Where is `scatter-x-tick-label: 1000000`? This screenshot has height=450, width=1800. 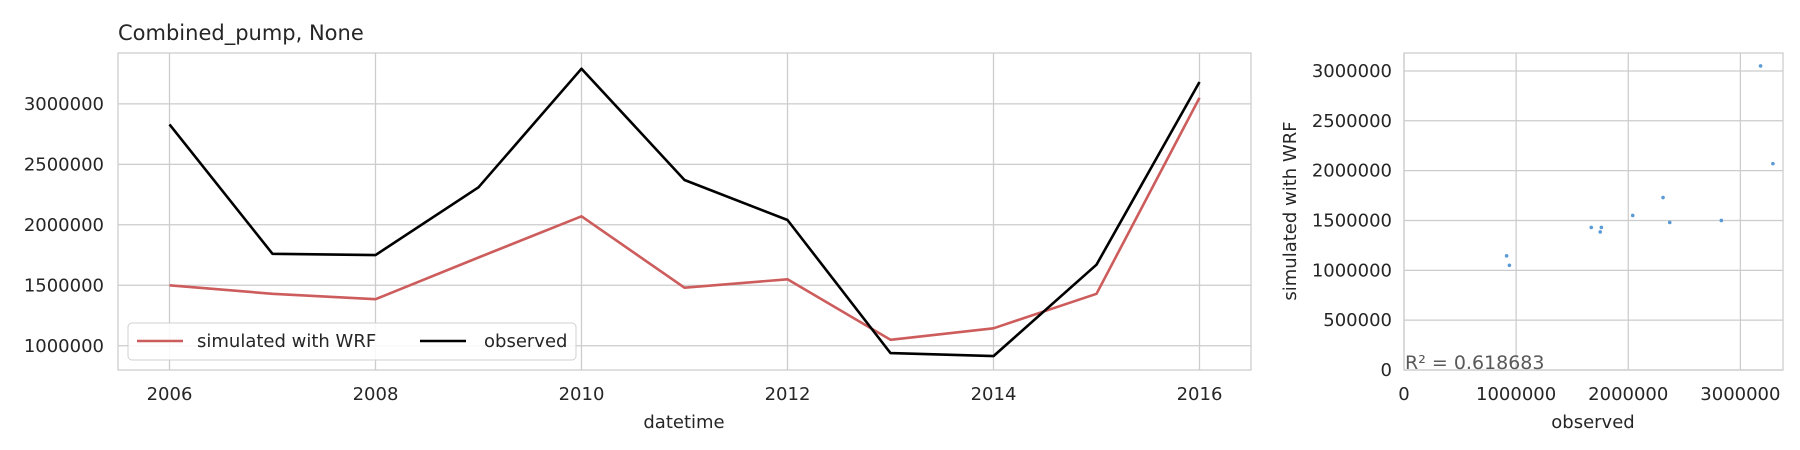
scatter-x-tick-label: 1000000 is located at coordinates (1516, 394).